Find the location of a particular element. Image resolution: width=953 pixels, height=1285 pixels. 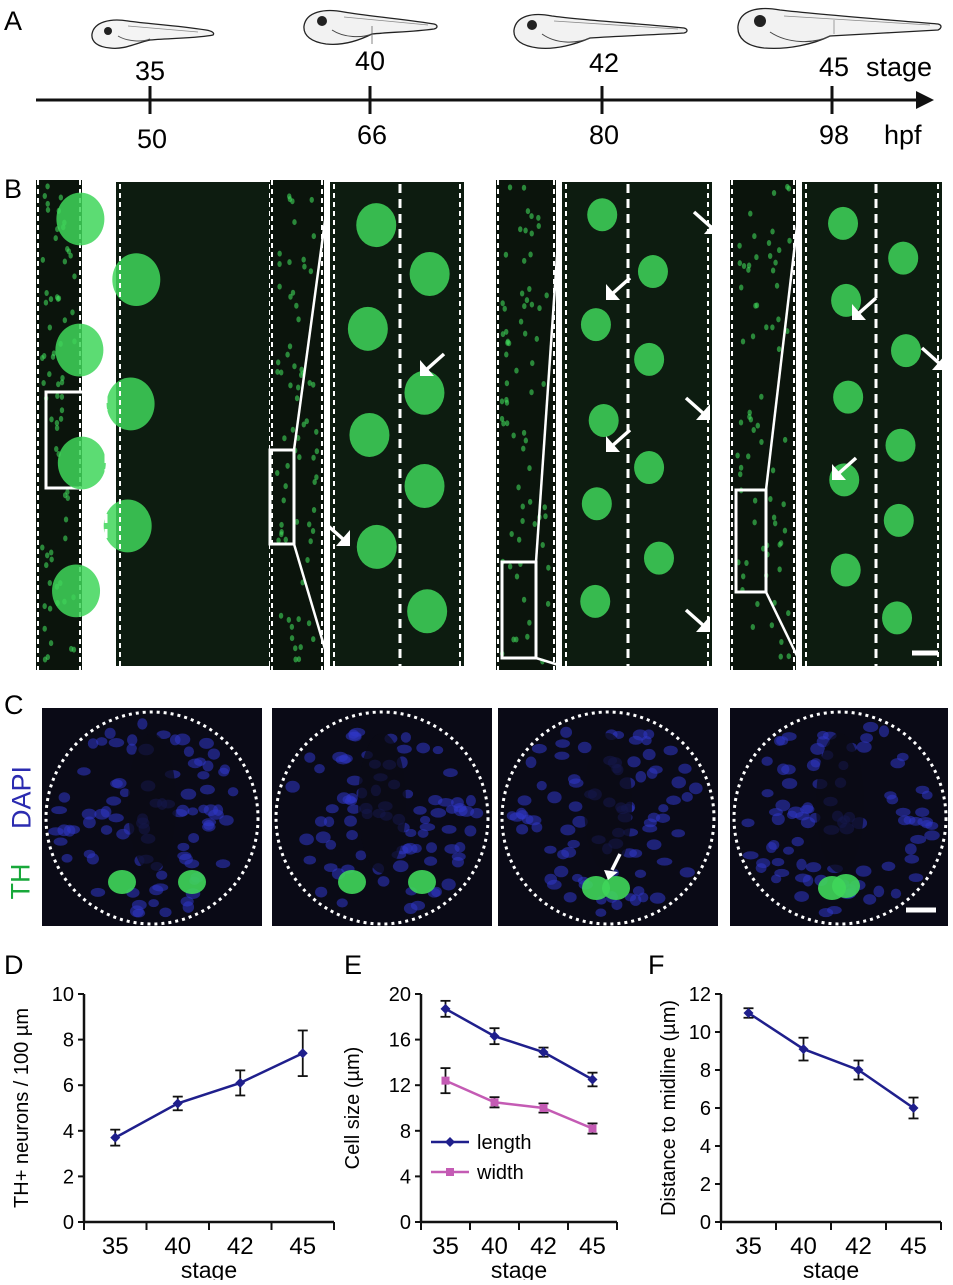

data-point is located at coordinates (592, 1079).